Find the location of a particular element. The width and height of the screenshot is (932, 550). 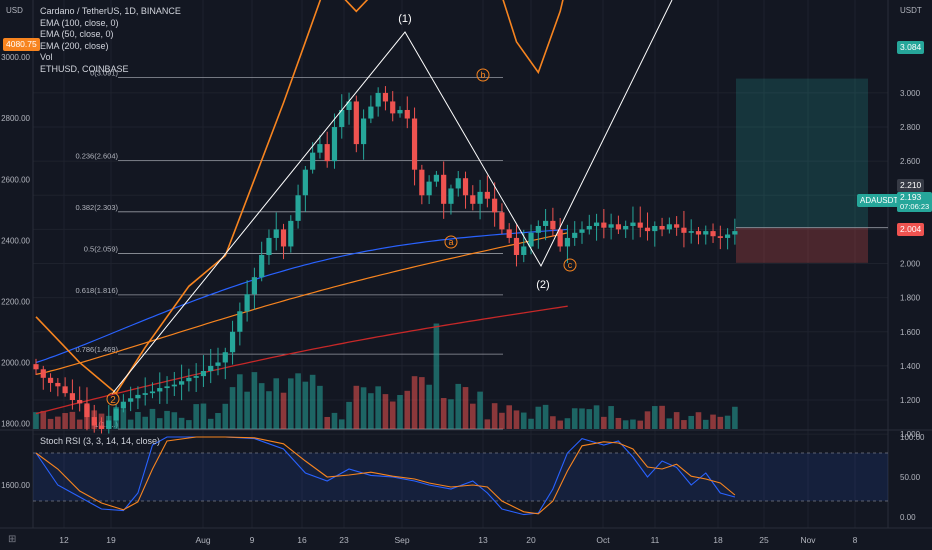

goto-date-icon: ⊞ is located at coordinates (12, 539).